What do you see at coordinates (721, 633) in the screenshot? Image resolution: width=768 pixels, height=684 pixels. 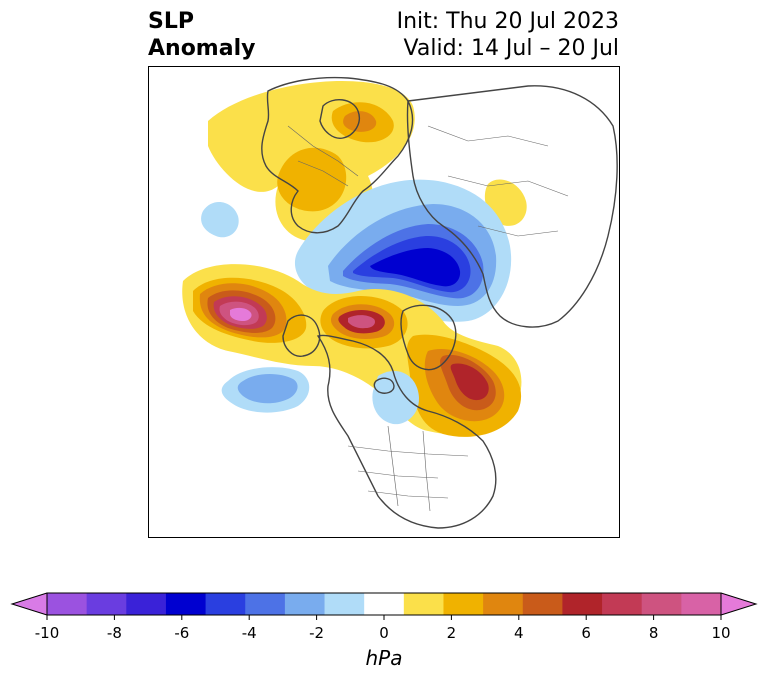 I see `colorbar-tick-label: 10` at bounding box center [721, 633].